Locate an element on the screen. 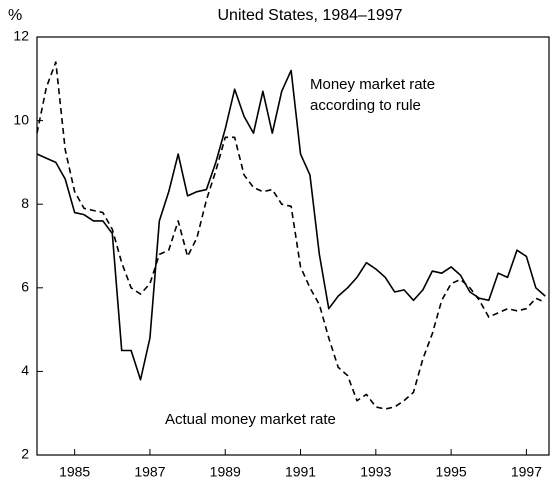 This screenshot has width=558, height=489. chart-title: United States, 1984–1997 is located at coordinates (309, 15).